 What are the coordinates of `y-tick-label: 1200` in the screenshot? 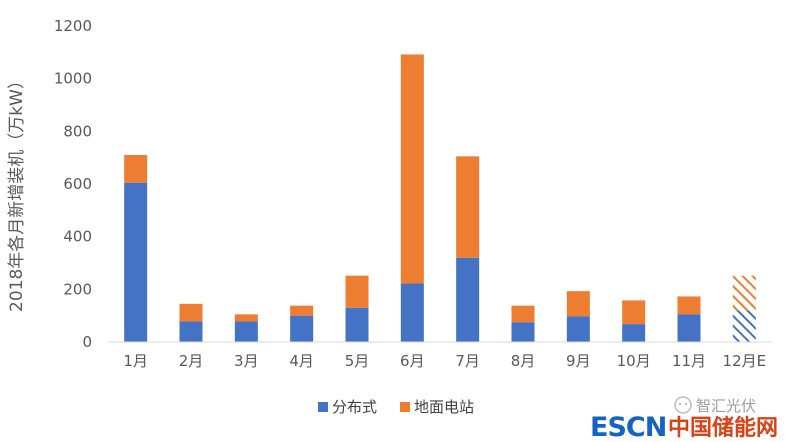 It's located at (73, 26).